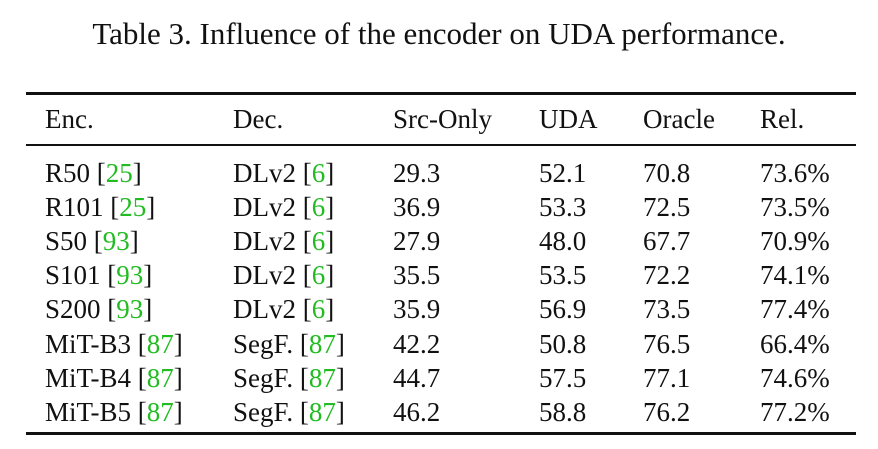 This screenshot has height=449, width=878. I want to click on table-header-row: Enc. Dec. Src-Only UDA Oracle Rel., so click(439, 119).